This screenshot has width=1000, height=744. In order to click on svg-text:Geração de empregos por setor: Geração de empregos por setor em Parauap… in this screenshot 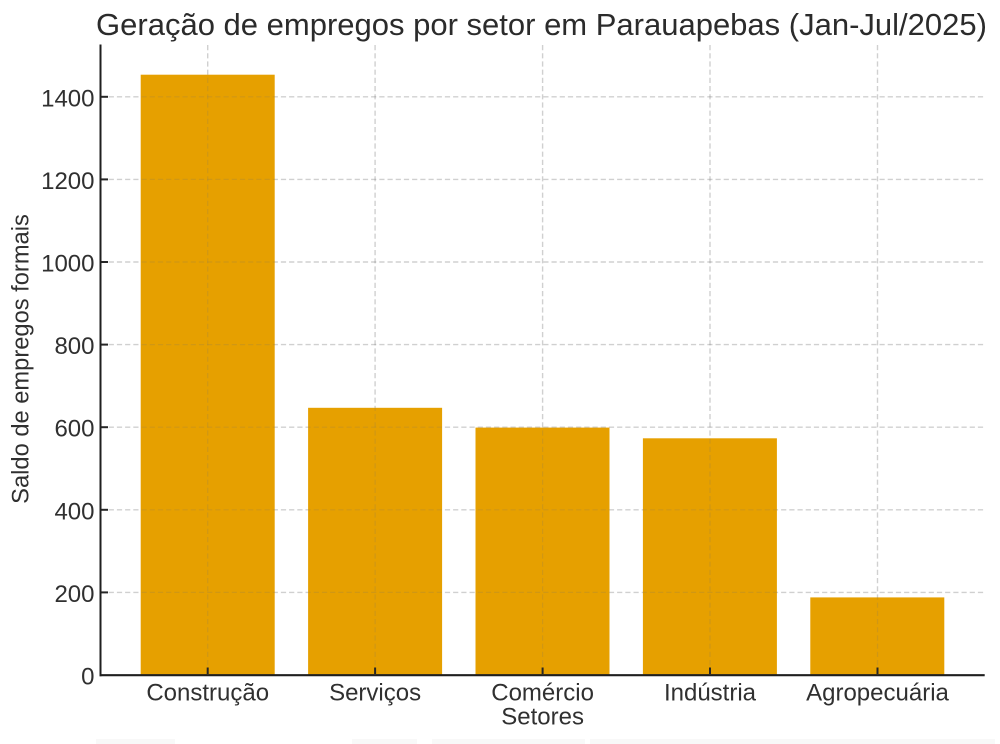, I will do `click(541, 24)`.